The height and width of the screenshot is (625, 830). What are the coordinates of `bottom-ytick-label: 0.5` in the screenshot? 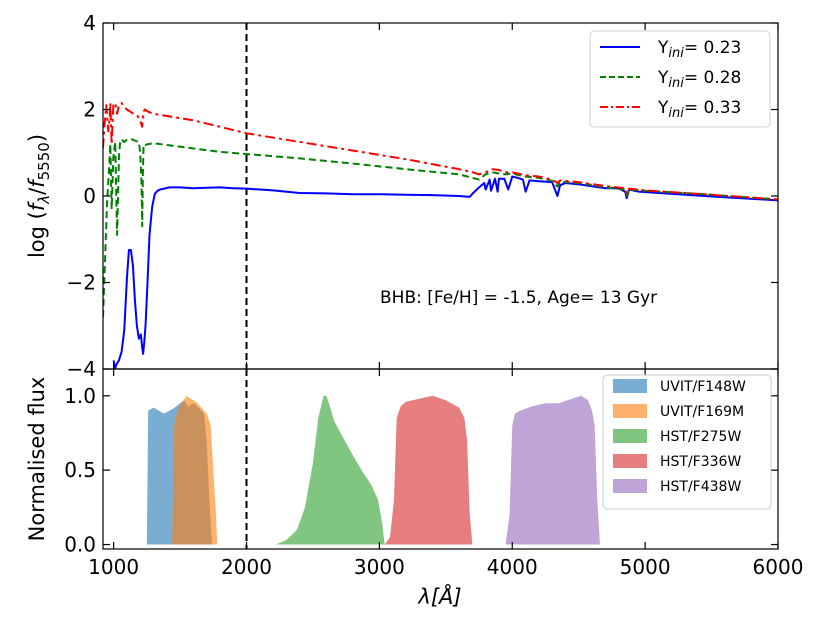 It's located at (80, 470).